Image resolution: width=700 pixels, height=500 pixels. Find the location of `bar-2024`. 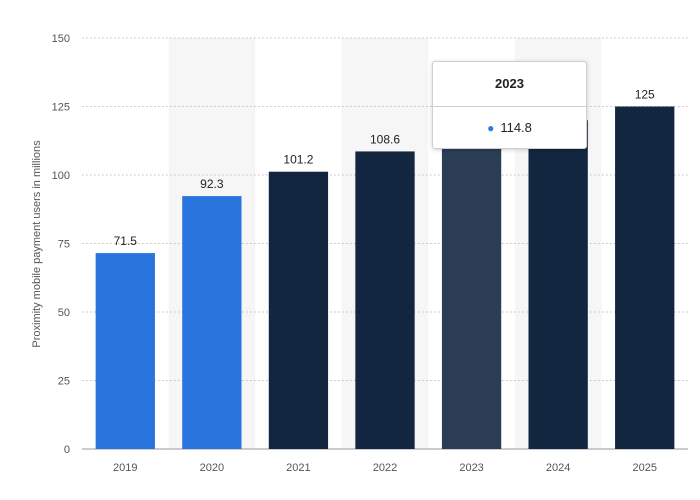

bar-2024 is located at coordinates (558, 284).